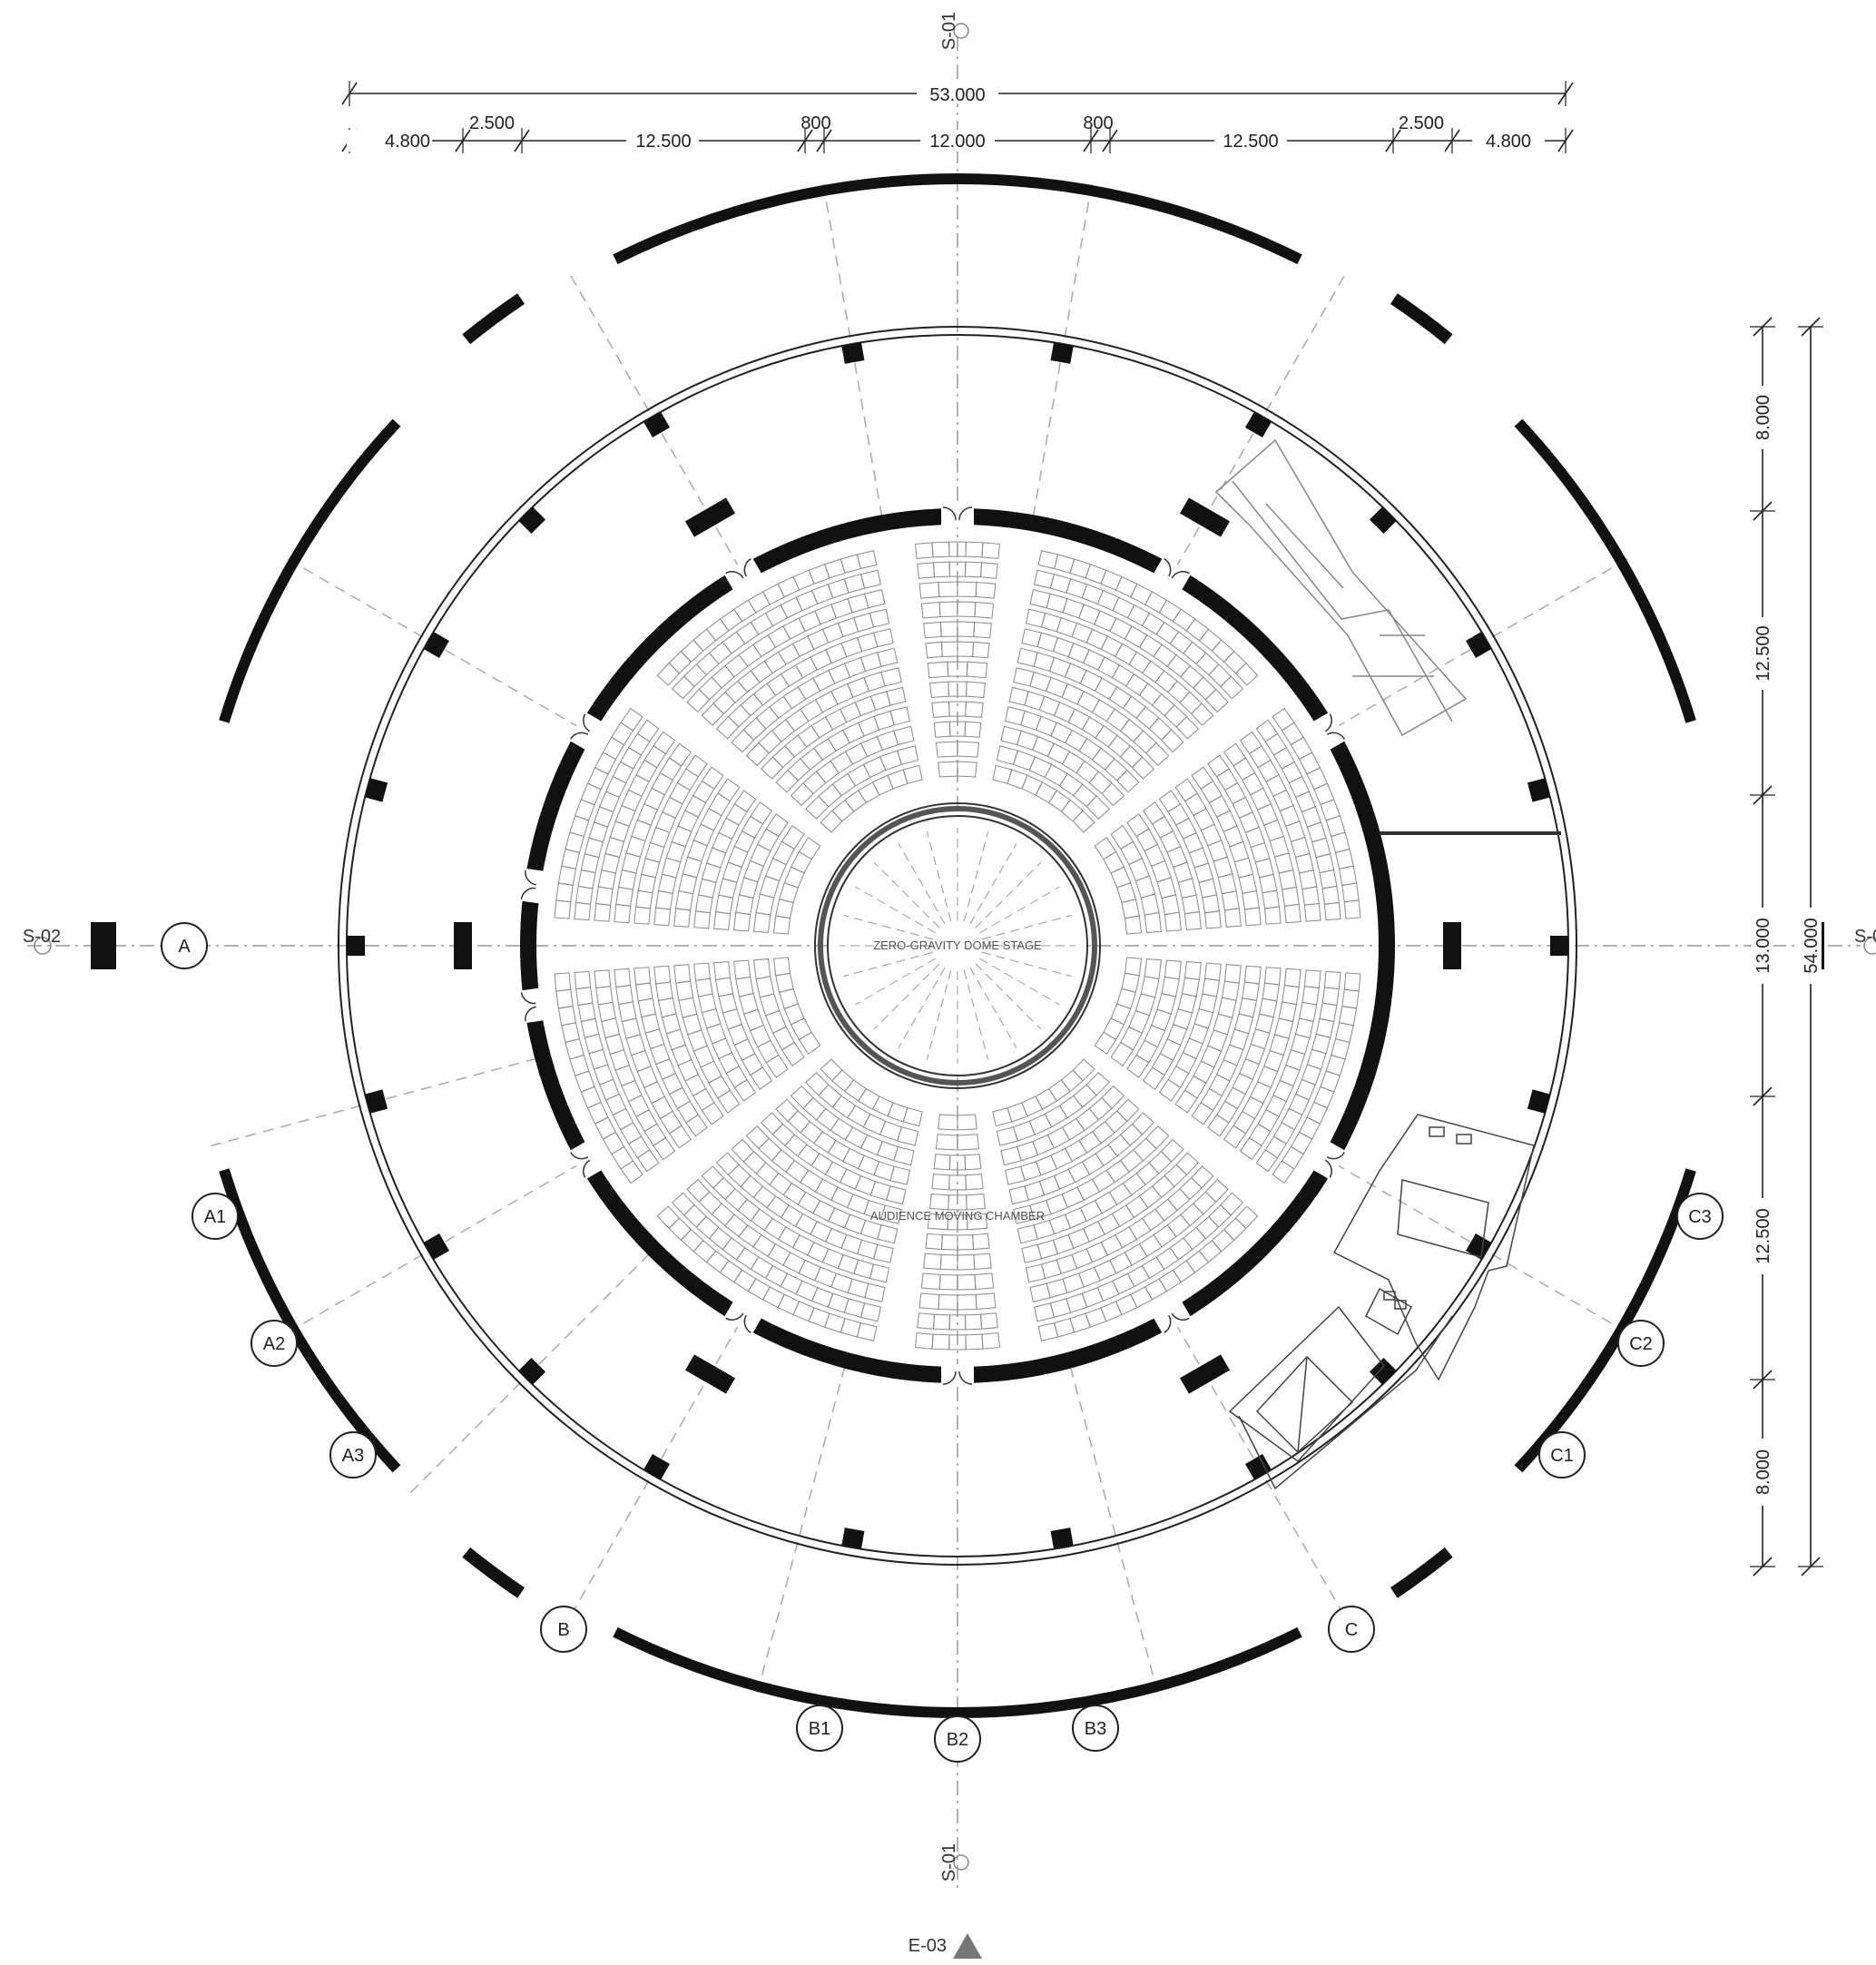 This screenshot has height=1965, width=1876. I want to click on section-mark-left: S-02, so click(42, 941).